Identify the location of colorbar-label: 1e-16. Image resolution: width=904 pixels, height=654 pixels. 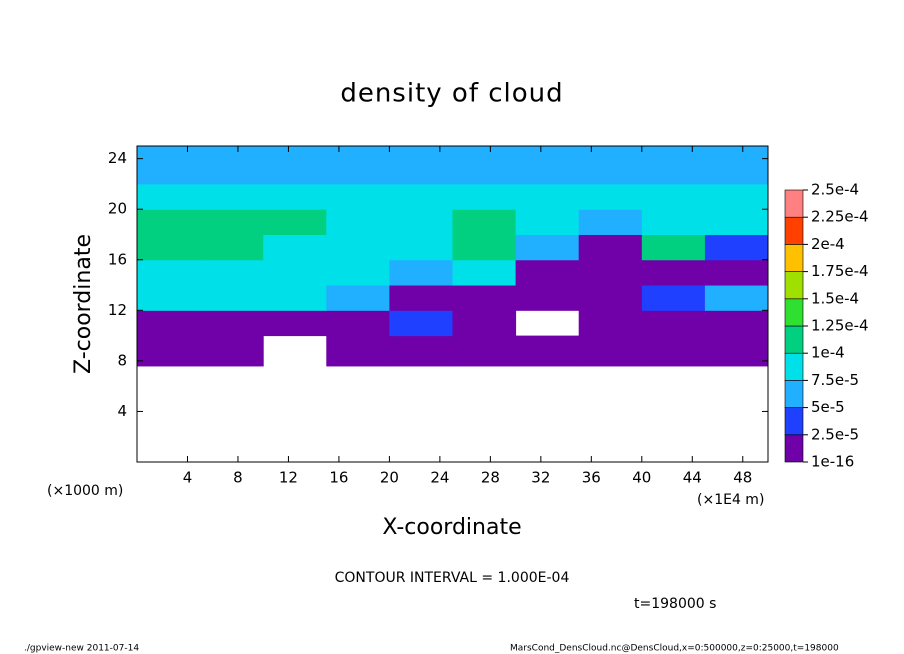
(832, 462).